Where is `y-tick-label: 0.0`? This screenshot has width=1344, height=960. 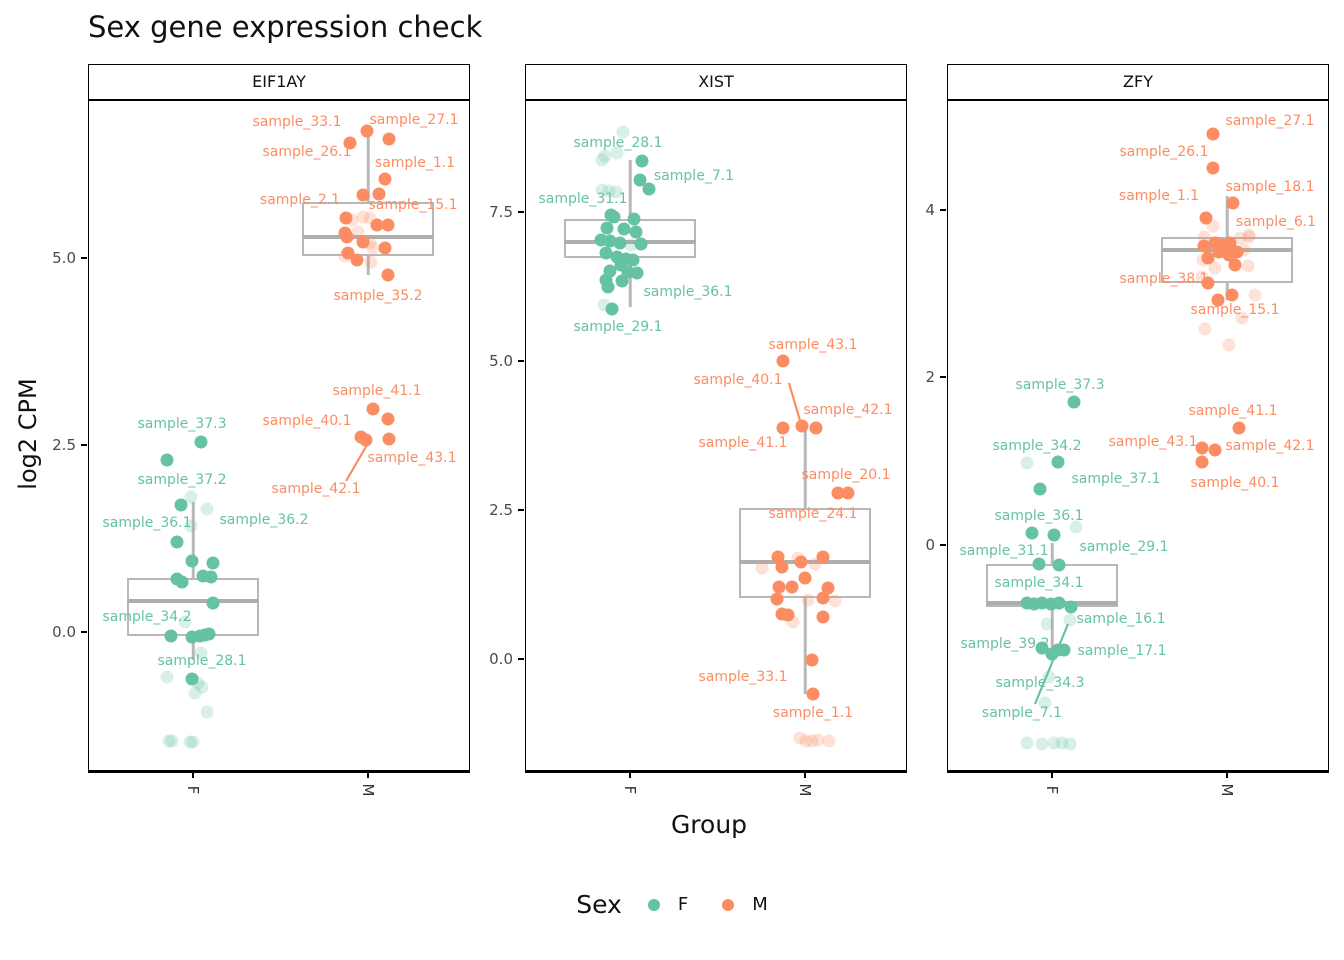 y-tick-label: 0.0 is located at coordinates (64, 631).